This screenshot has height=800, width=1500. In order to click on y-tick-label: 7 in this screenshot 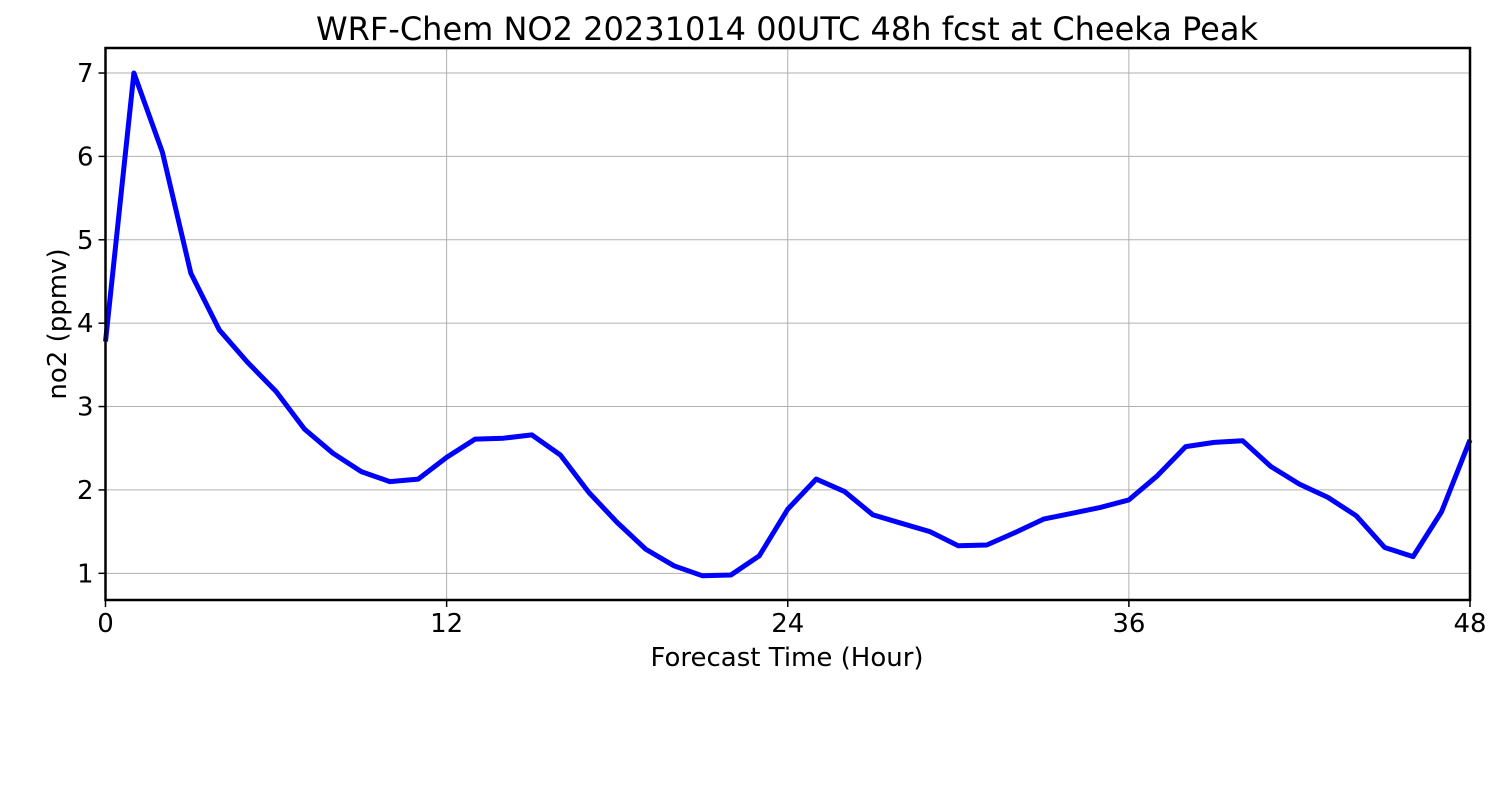, I will do `click(85, 74)`.